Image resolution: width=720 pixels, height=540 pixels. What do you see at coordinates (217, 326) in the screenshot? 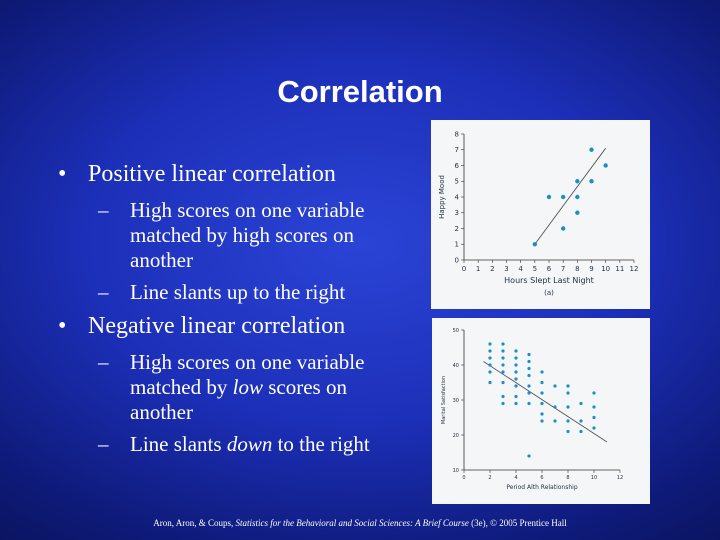
I see `bullet-negative-label: Negative linear correlation` at bounding box center [217, 326].